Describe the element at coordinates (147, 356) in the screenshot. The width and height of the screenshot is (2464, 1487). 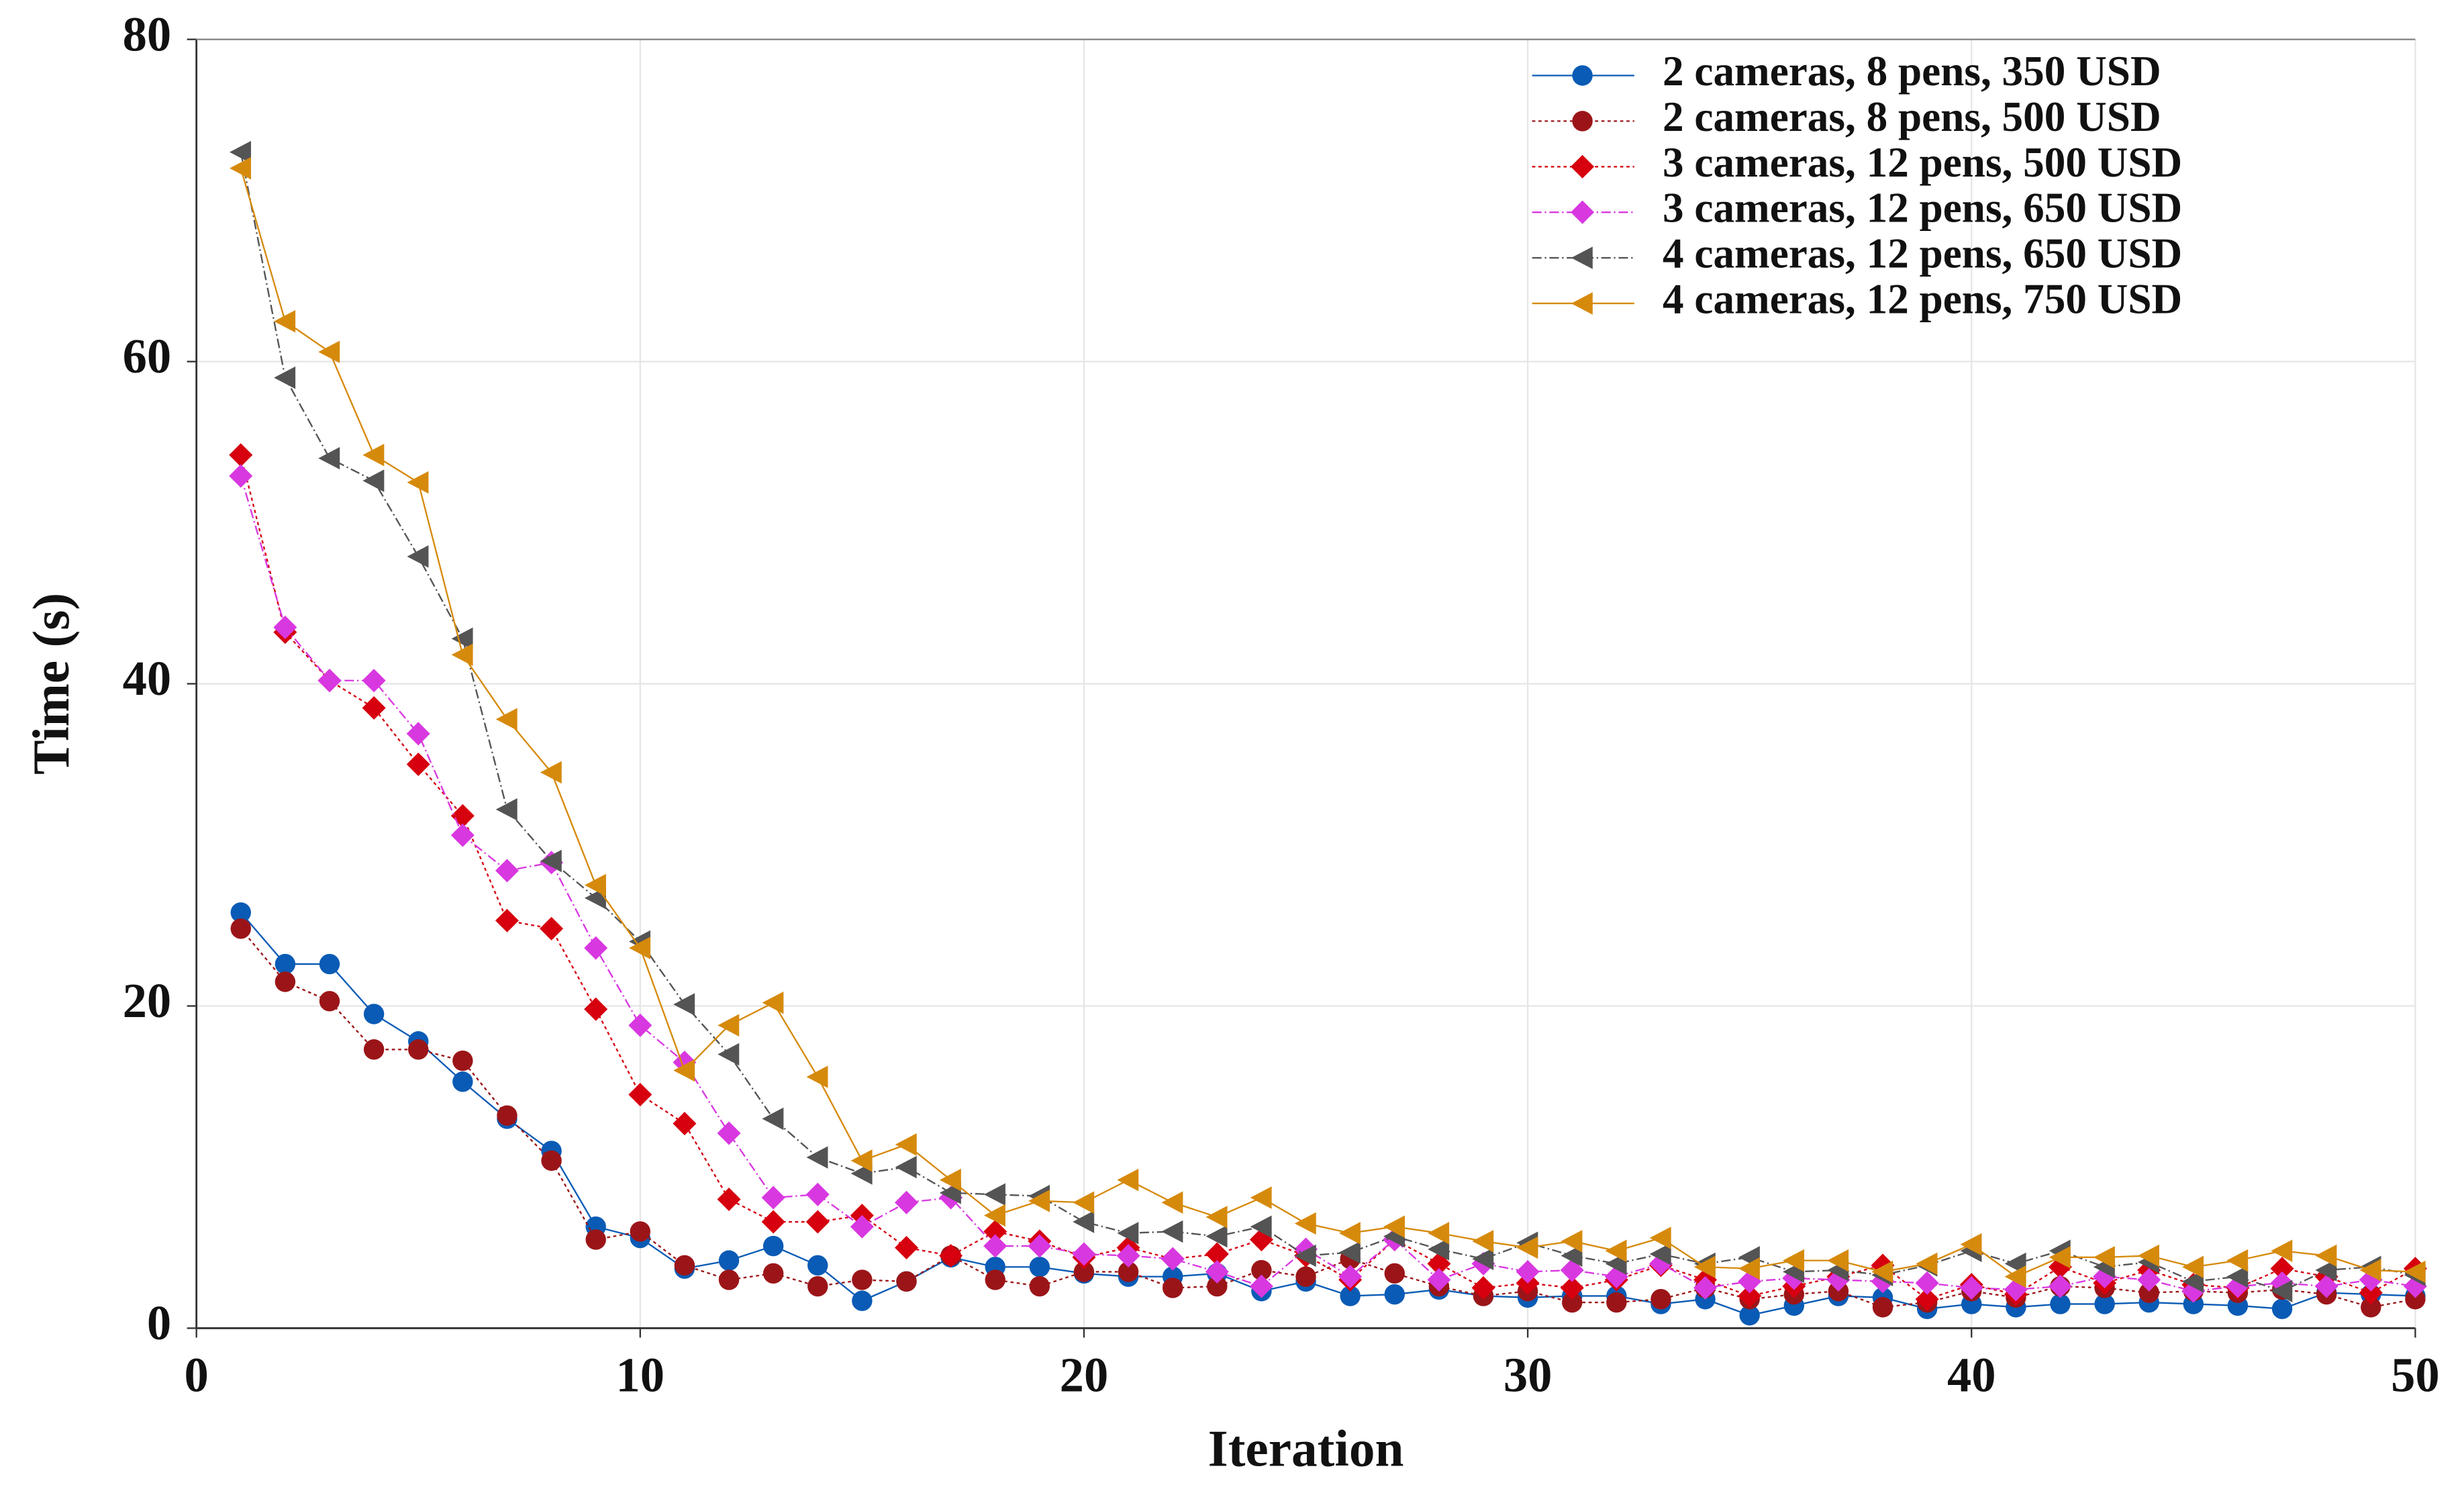
I see `y-tick-label: 60` at that location.